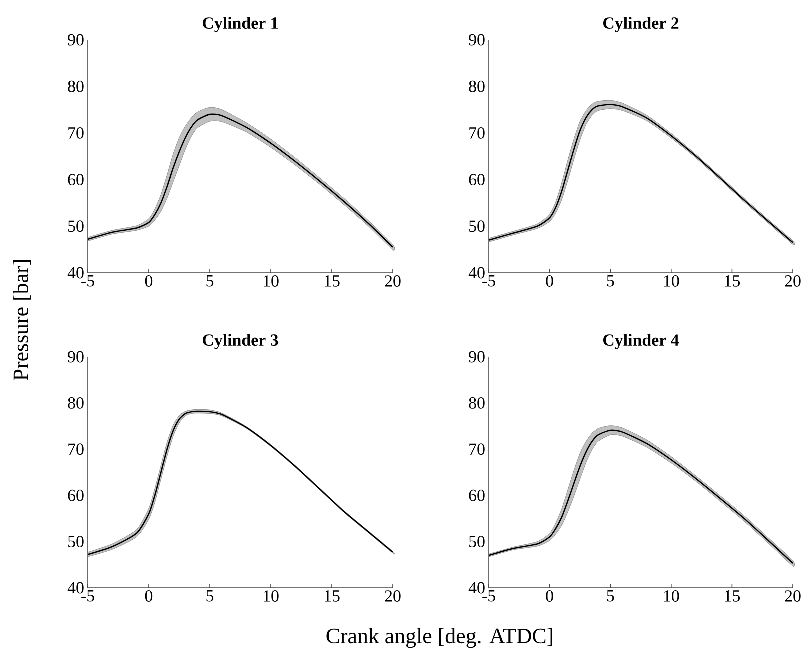  I want to click on y-axis-title: Pressure [bar], so click(22, 320).